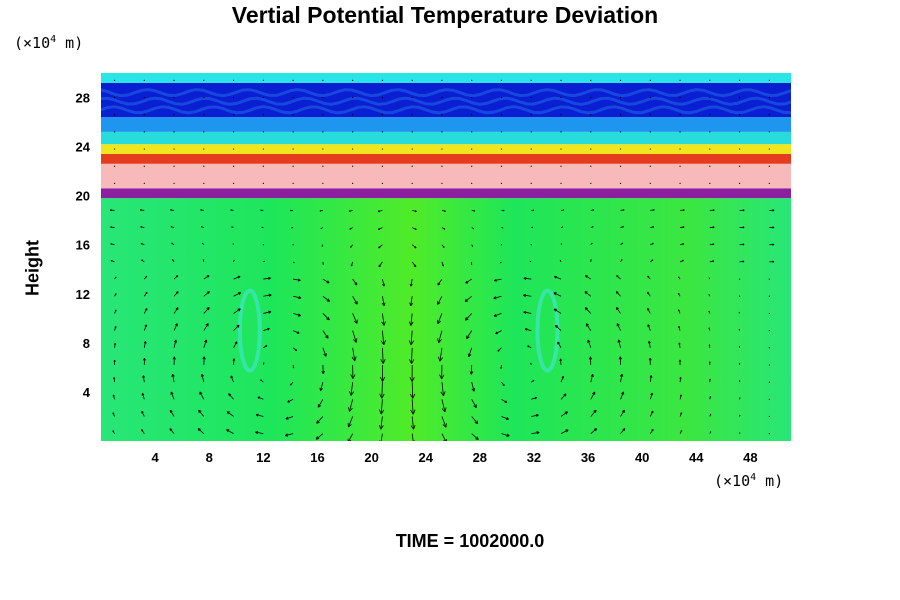 This screenshot has width=900, height=600. What do you see at coordinates (86, 343) in the screenshot?
I see `y-tick-label: 8` at bounding box center [86, 343].